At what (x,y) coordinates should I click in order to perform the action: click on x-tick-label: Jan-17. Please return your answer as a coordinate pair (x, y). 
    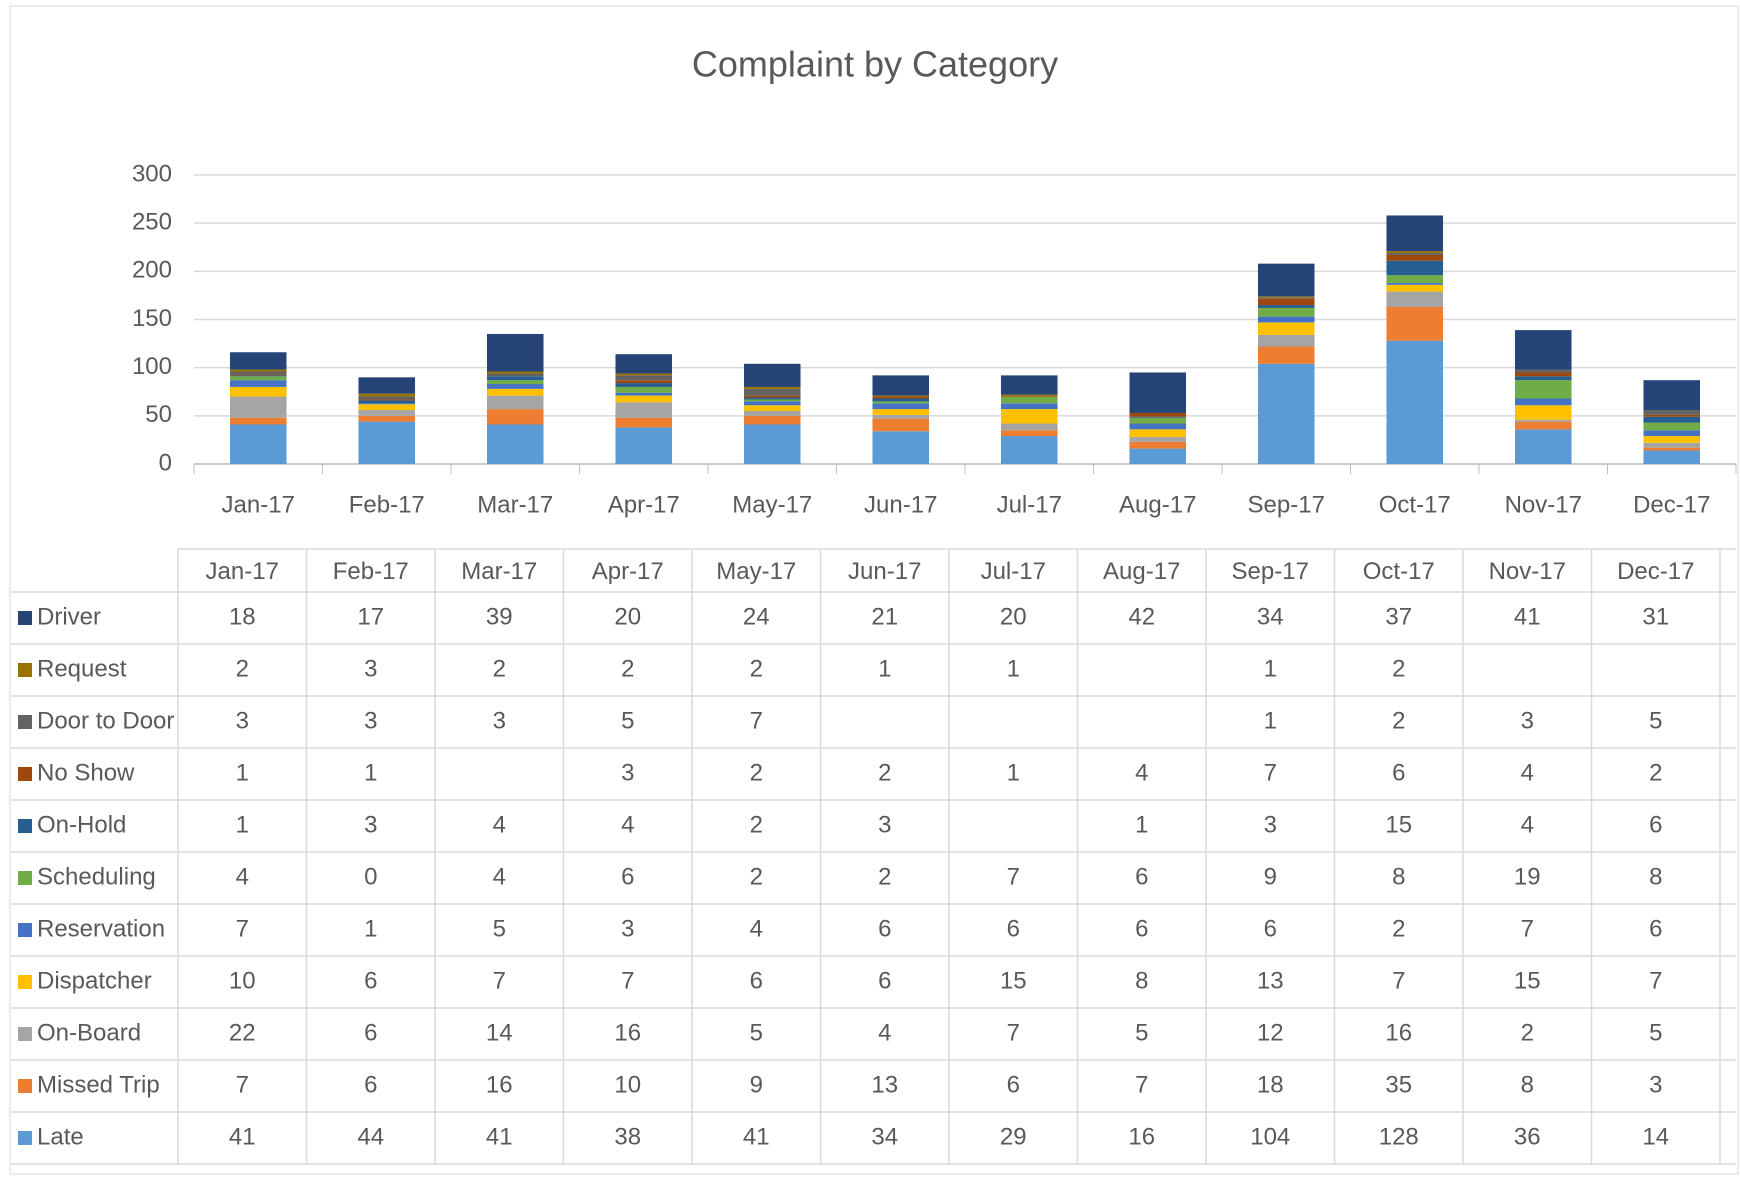
    Looking at the image, I should click on (258, 504).